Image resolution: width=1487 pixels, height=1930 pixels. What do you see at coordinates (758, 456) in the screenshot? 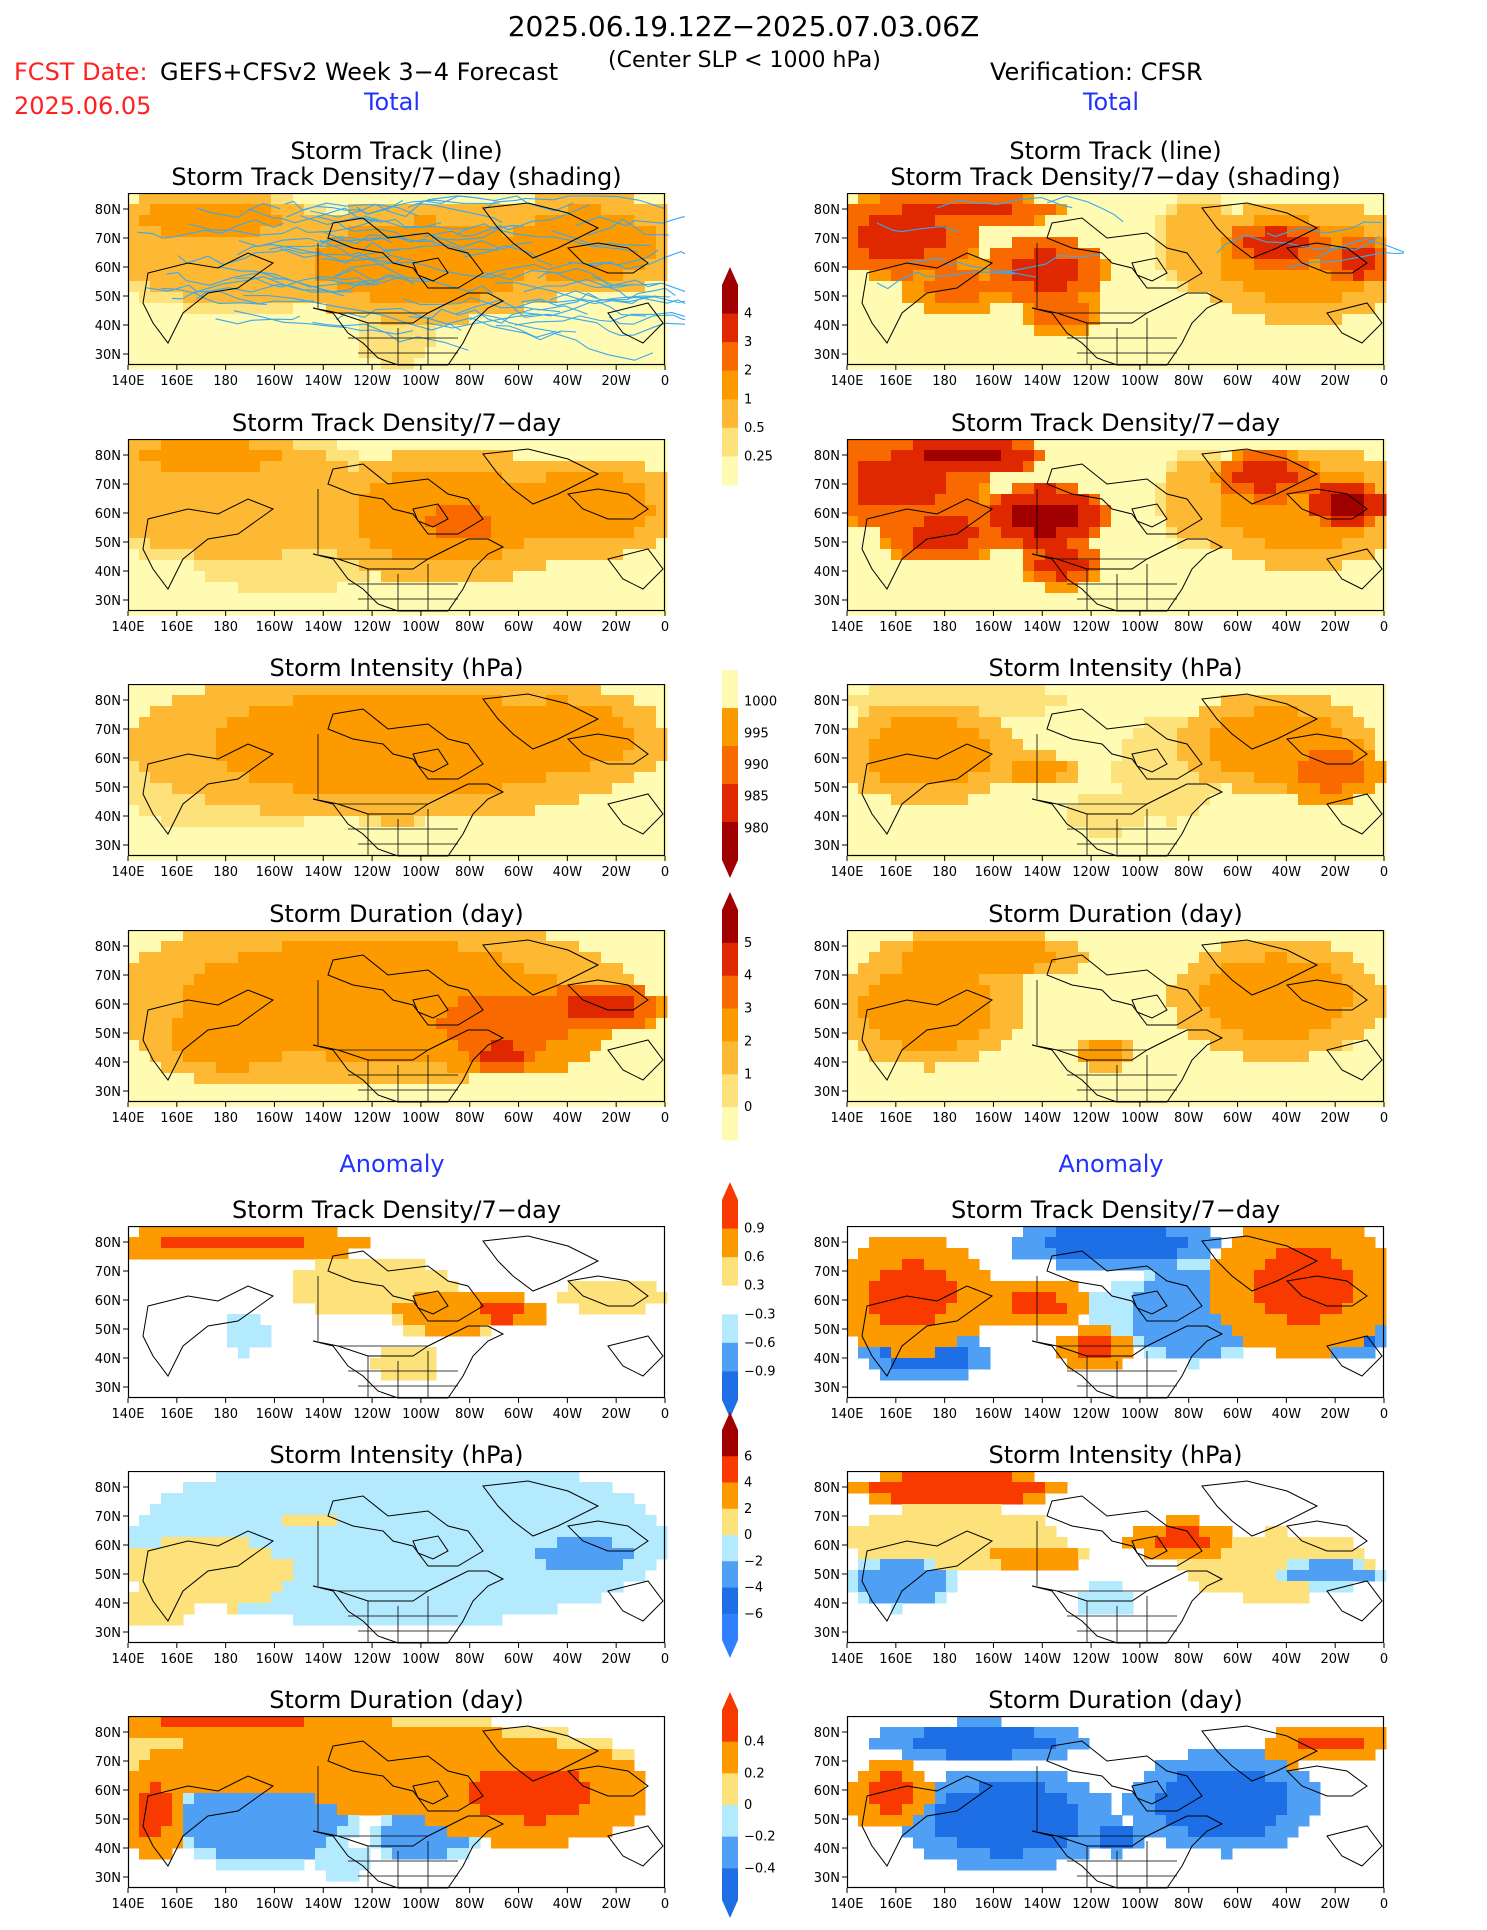
I see `colorbar-label: 0.25` at bounding box center [758, 456].